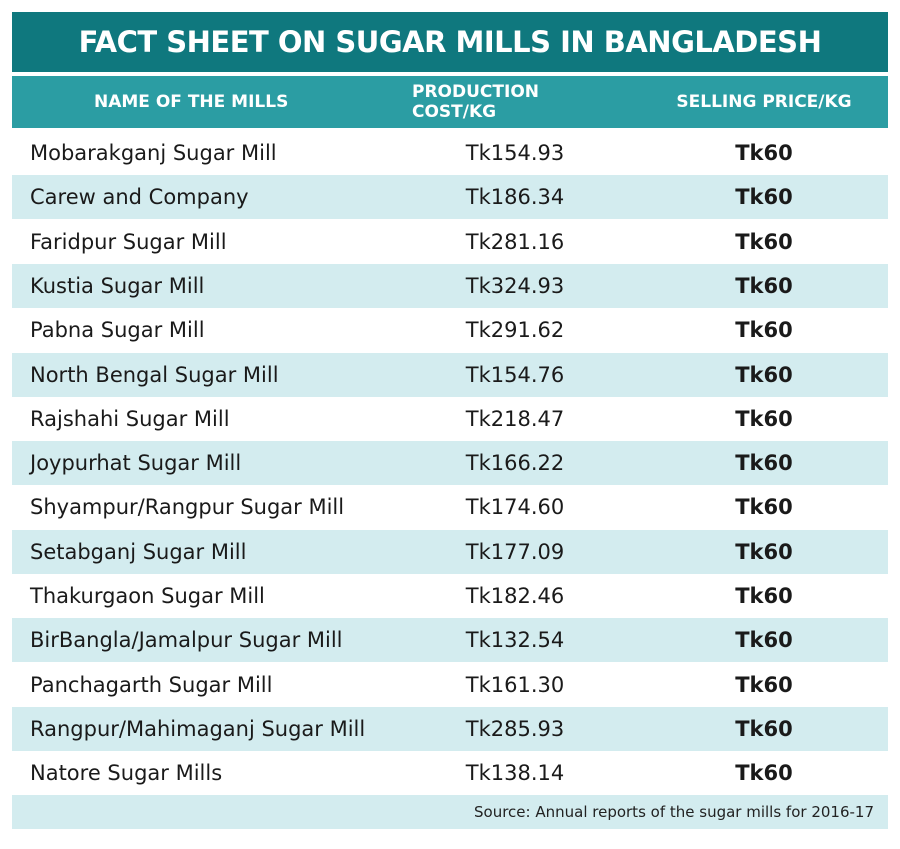 The image size is (900, 849). I want to click on mill-name: Thakurgaon Sugar Mill, so click(147, 596).